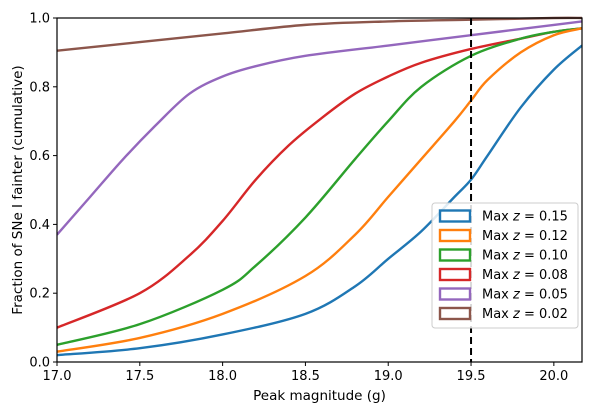 The height and width of the screenshot is (408, 596). I want to click on x-tick-label: 18.5, so click(305, 376).